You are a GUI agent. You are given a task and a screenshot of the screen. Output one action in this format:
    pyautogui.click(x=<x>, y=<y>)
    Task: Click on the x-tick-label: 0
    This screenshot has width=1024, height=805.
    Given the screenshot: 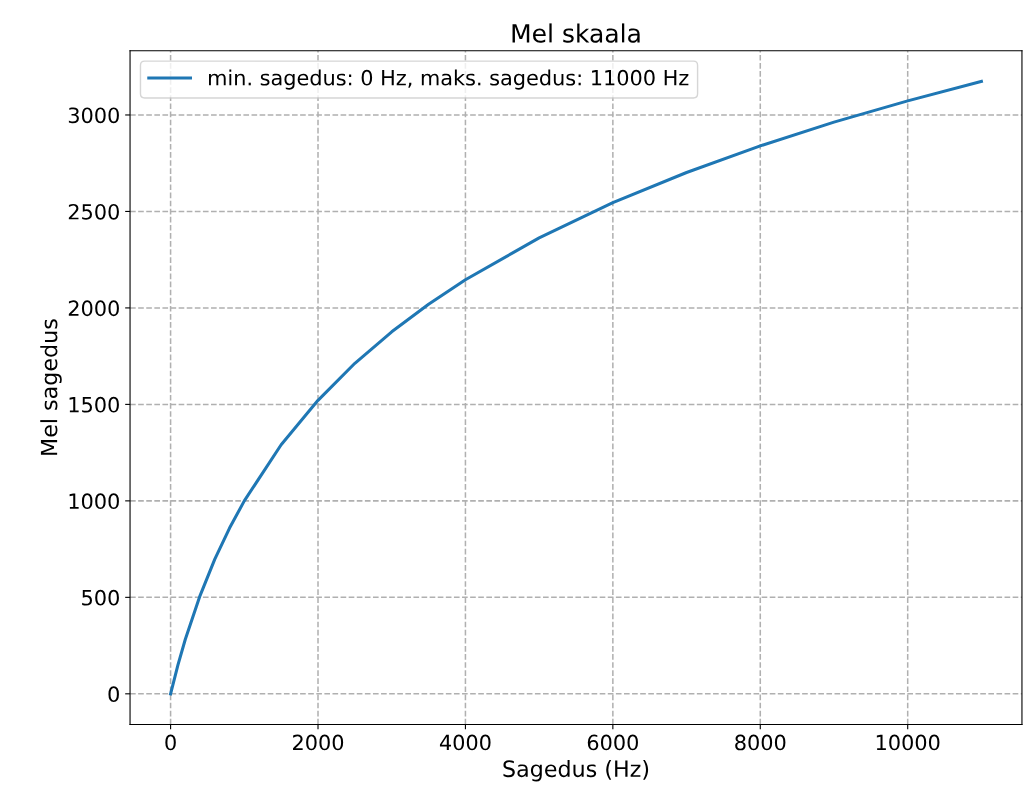 What is the action you would take?
    pyautogui.click(x=170, y=742)
    